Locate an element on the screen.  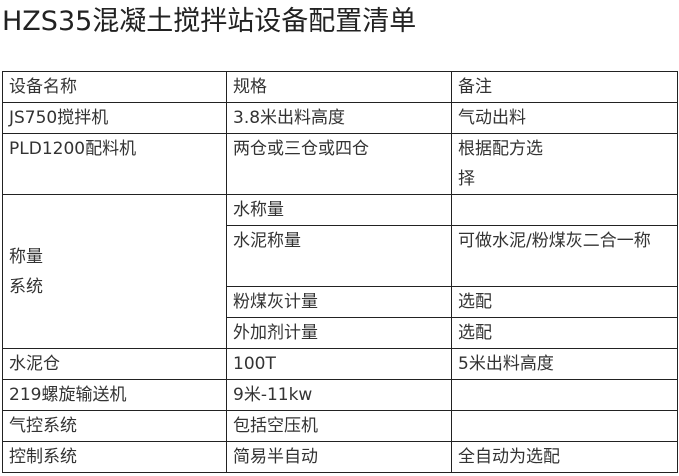
note-cell: 可做水泥/粉煤灰二合一称 is located at coordinates (564, 256).